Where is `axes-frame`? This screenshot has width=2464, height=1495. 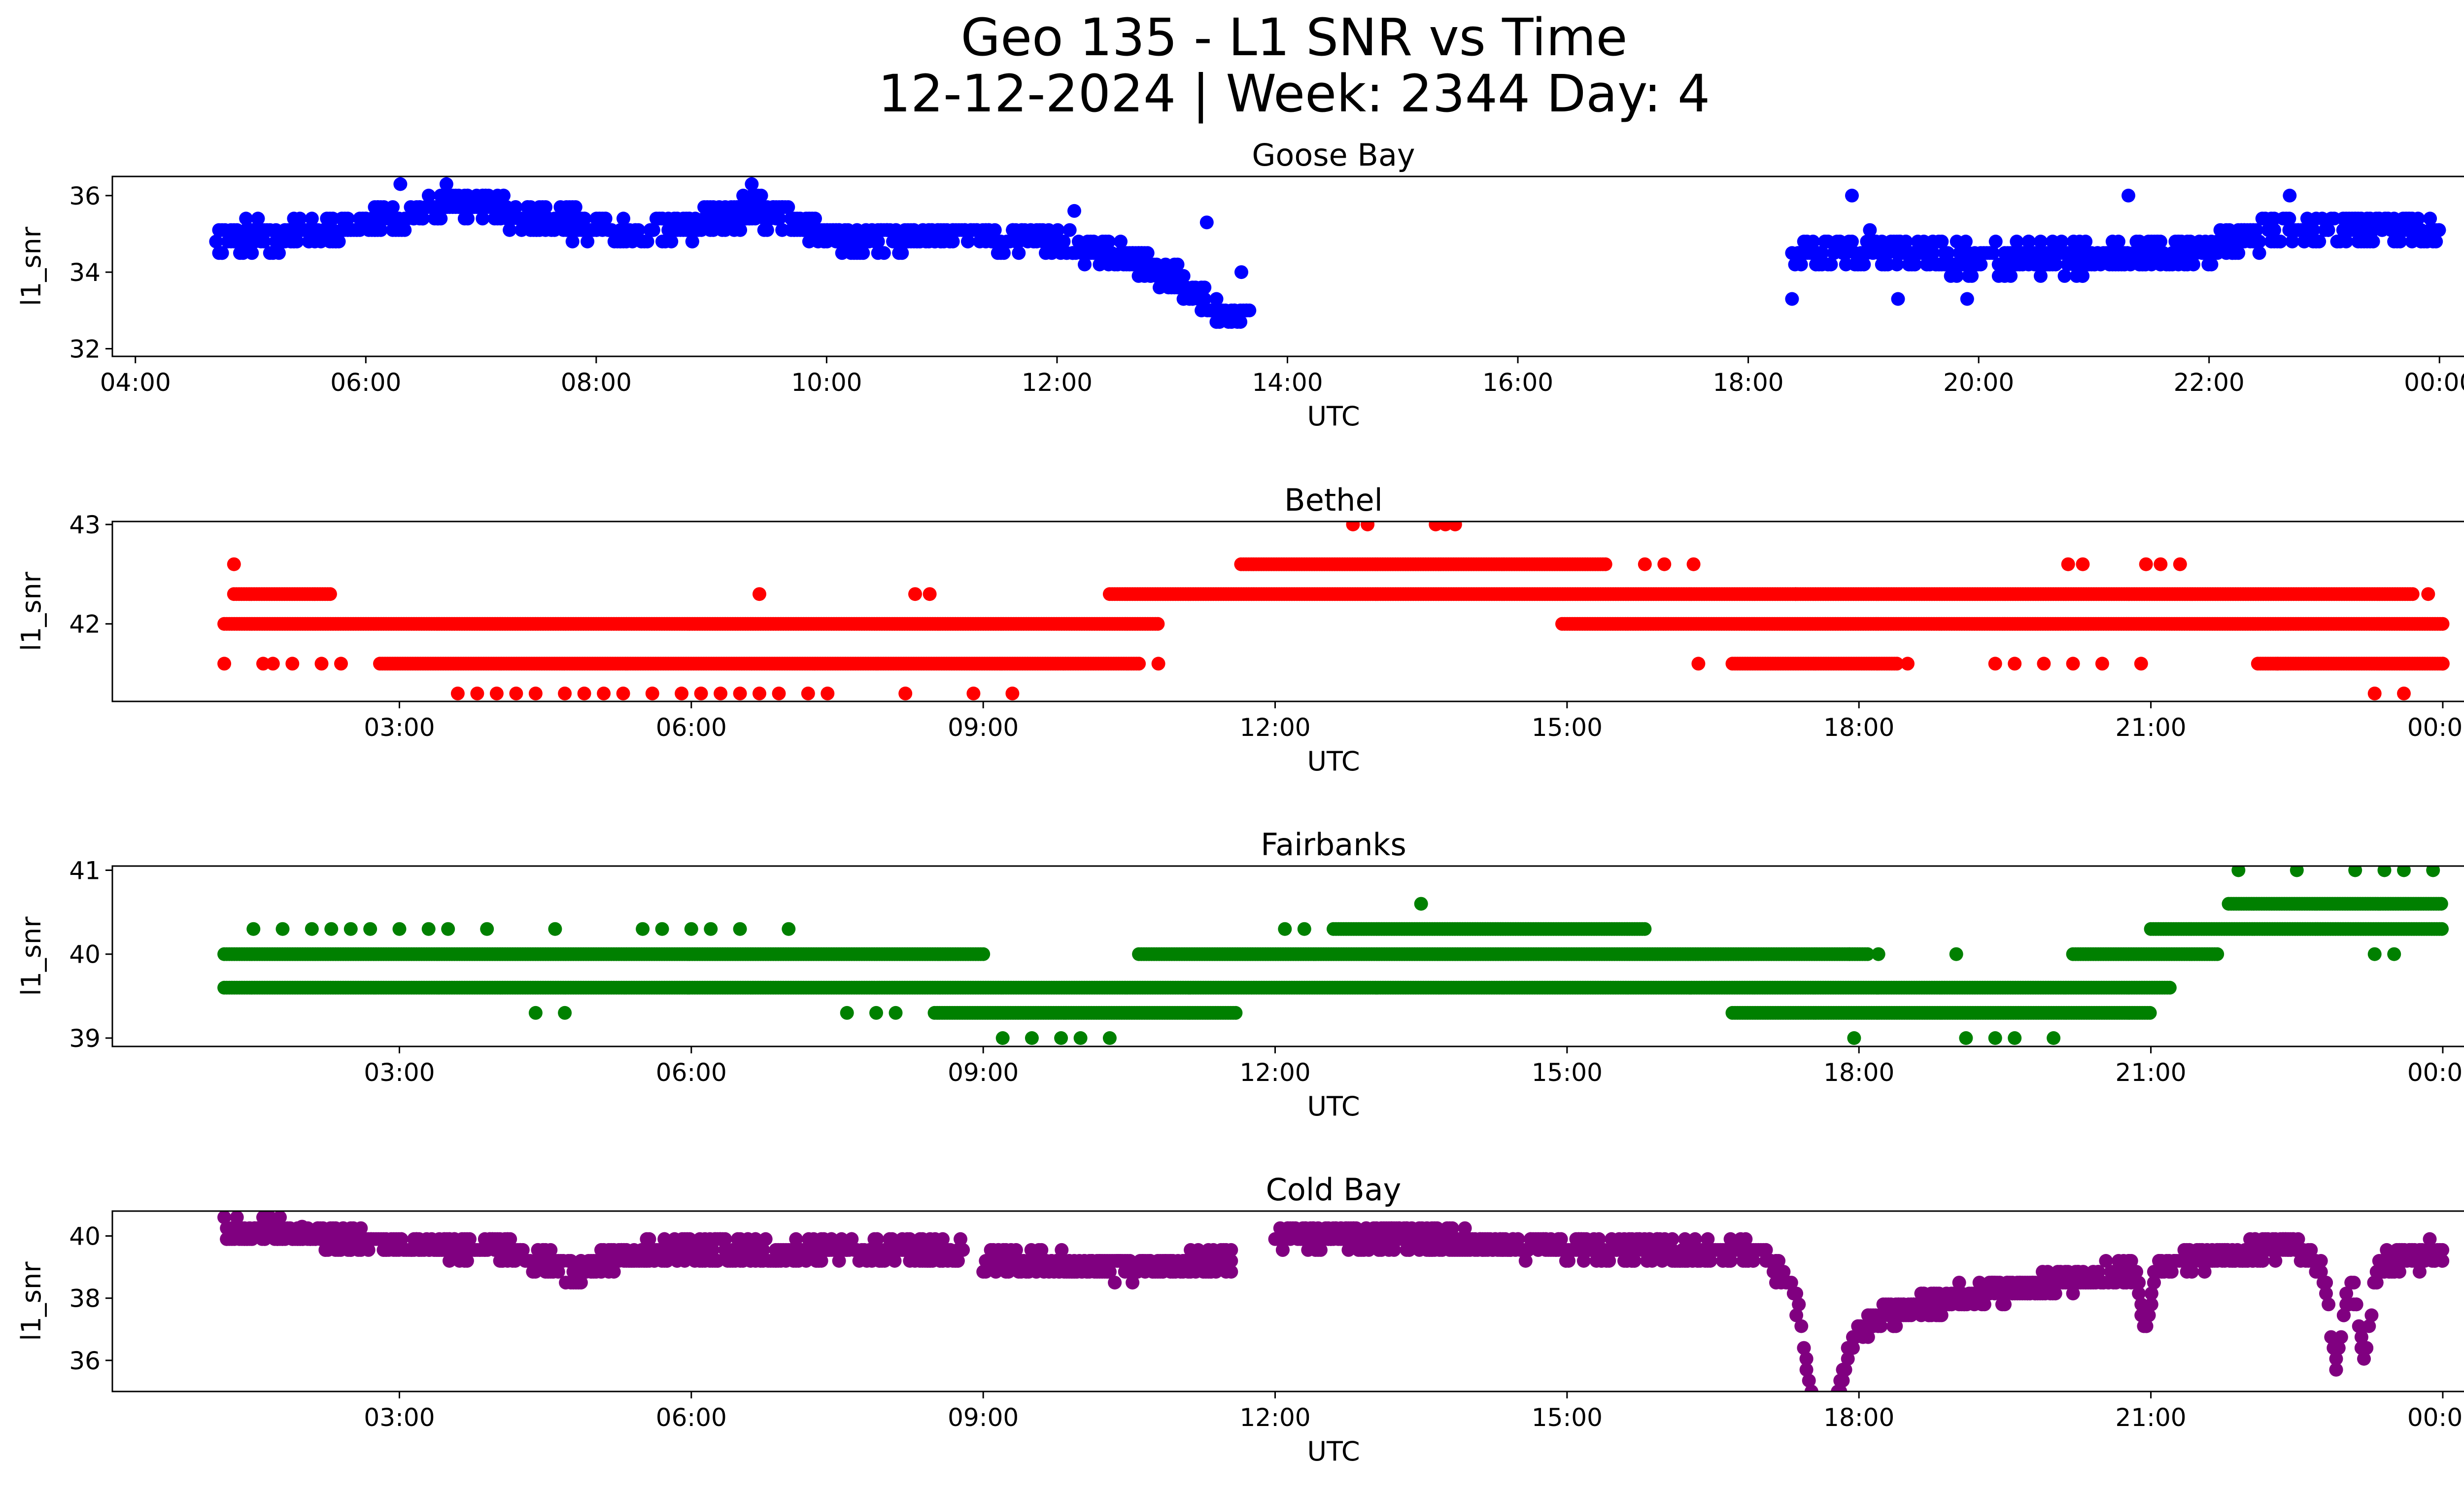
axes-frame is located at coordinates (1287, 266).